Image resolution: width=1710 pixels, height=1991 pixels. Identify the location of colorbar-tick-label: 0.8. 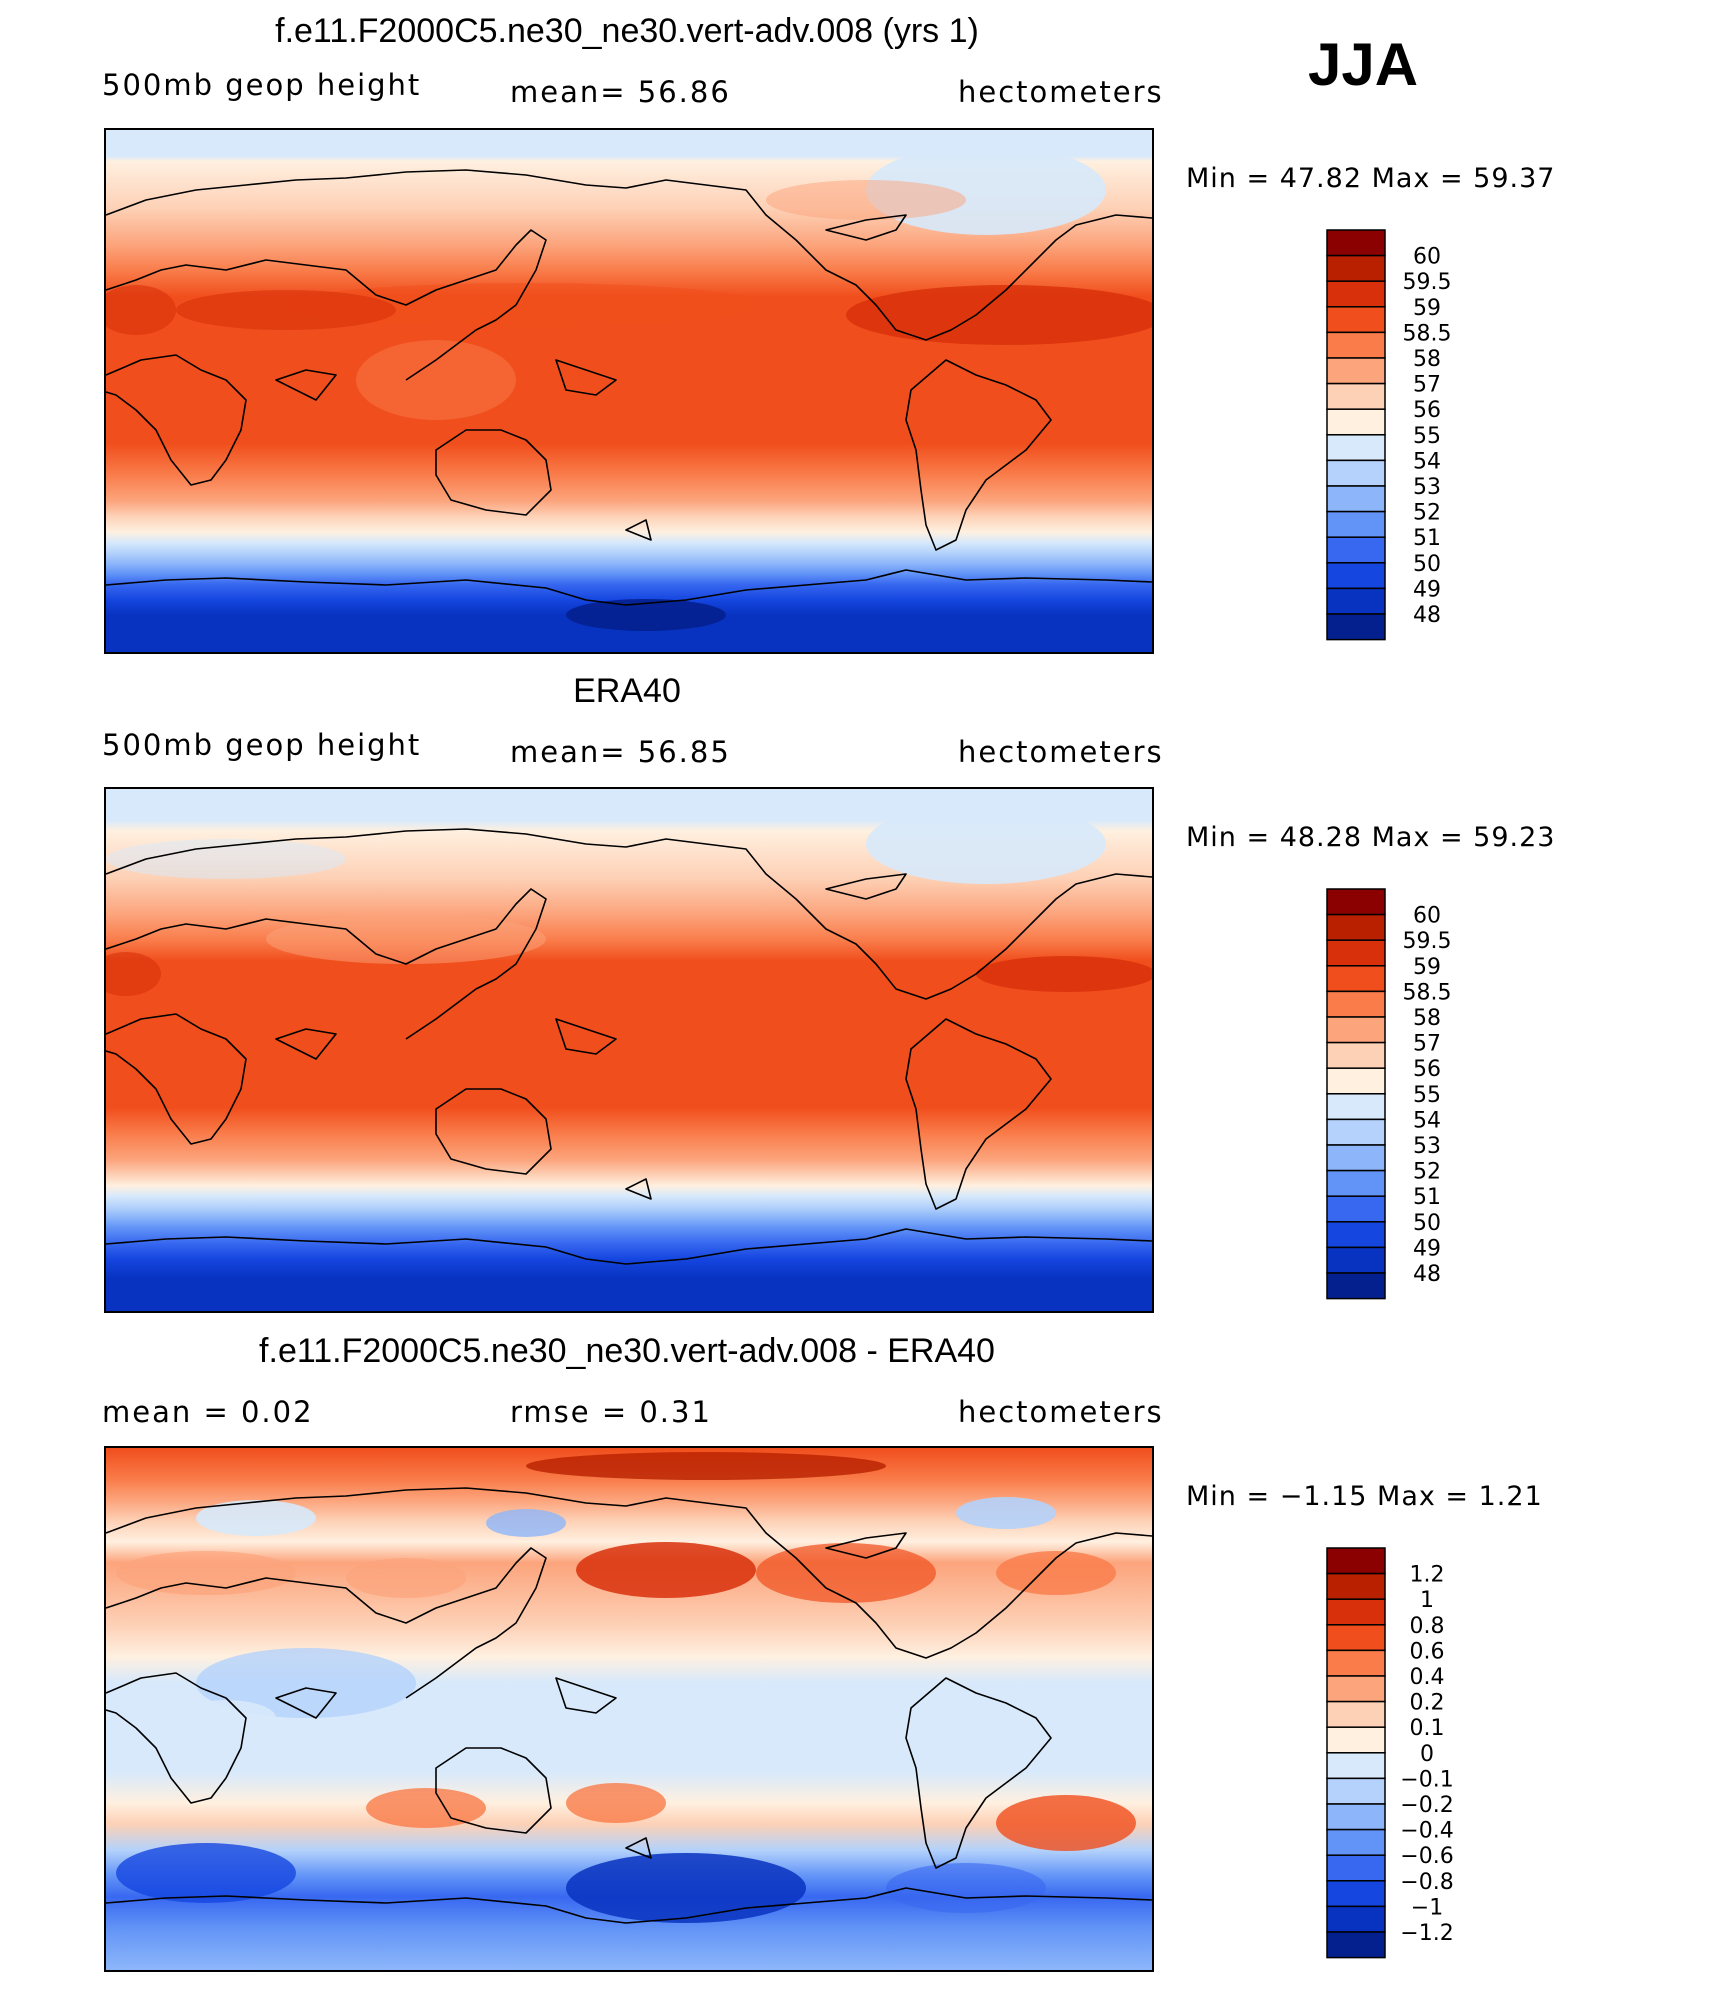
(1427, 1626).